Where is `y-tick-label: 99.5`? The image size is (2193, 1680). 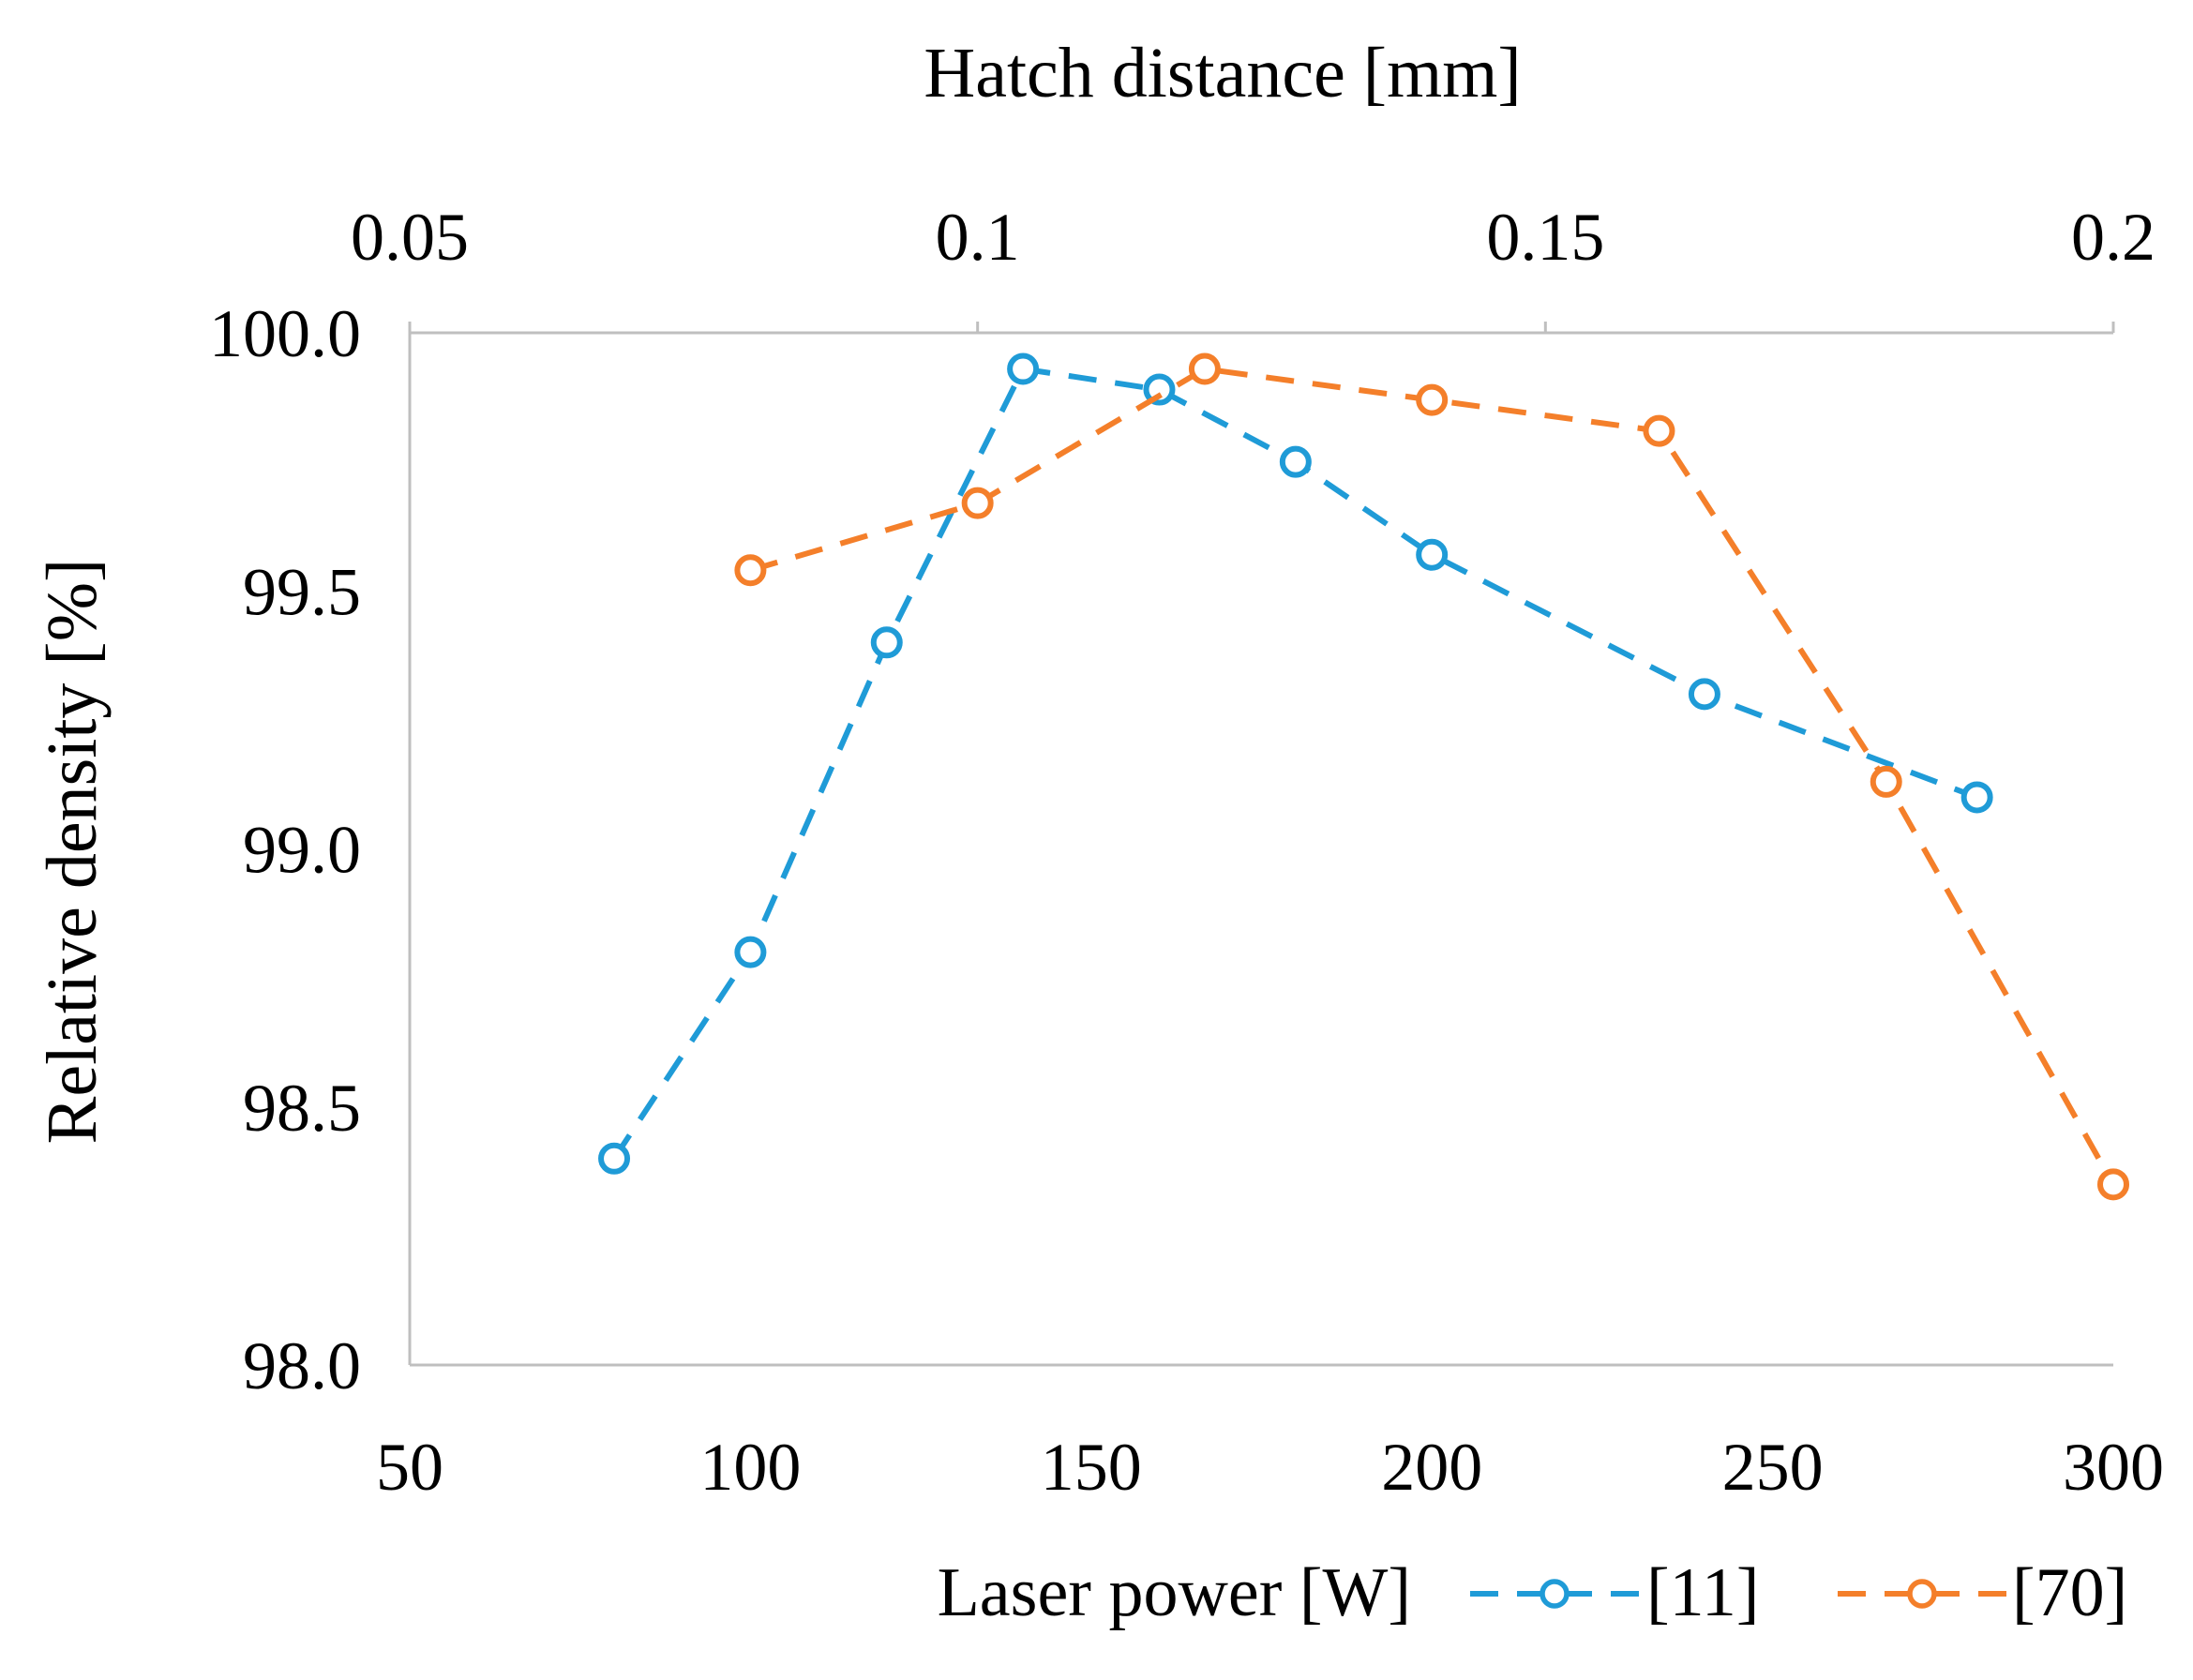 y-tick-label: 99.5 is located at coordinates (302, 591).